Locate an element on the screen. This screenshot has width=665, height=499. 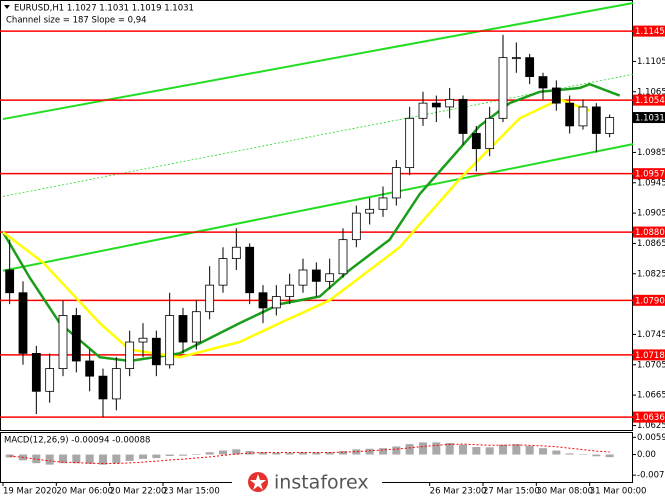
y-tick-label: 1.0665 is located at coordinates (651, 396).